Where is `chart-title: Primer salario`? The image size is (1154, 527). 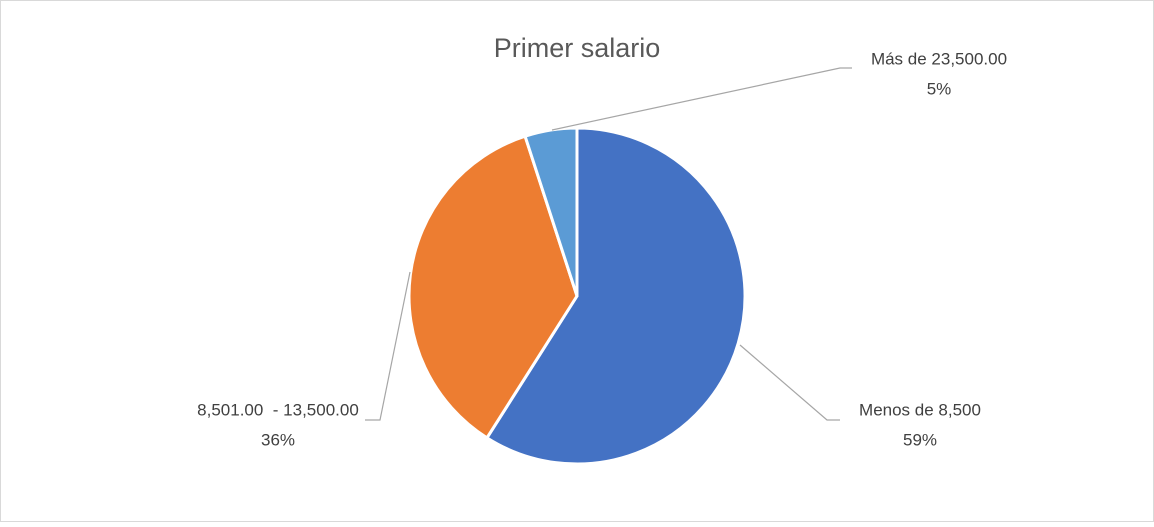 chart-title: Primer salario is located at coordinates (577, 48).